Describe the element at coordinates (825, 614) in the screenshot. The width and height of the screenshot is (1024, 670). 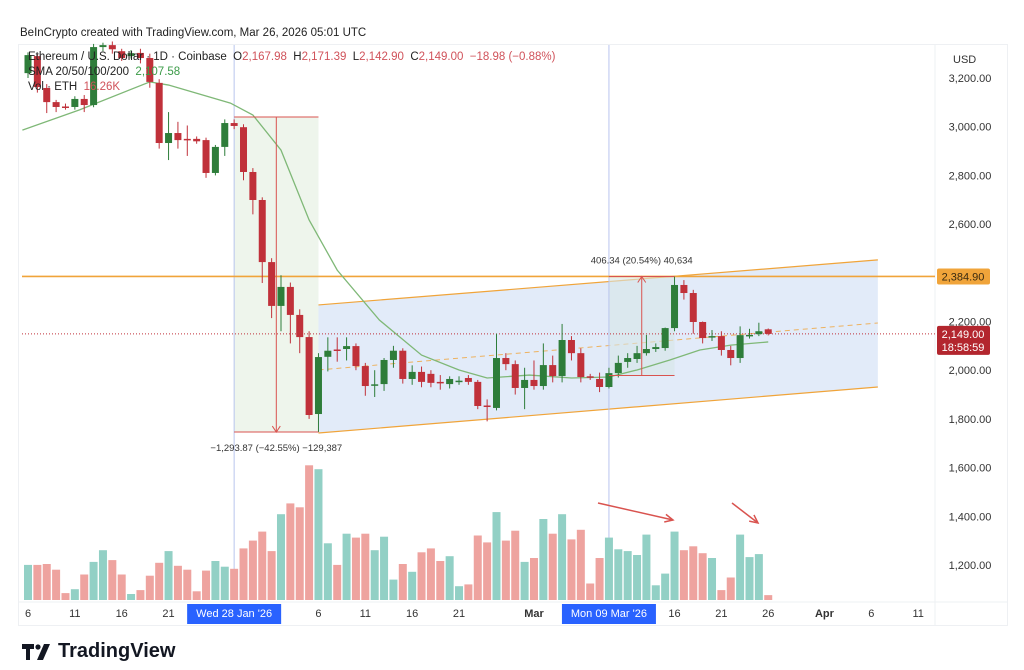
I see `time-tick-label: Apr` at that location.